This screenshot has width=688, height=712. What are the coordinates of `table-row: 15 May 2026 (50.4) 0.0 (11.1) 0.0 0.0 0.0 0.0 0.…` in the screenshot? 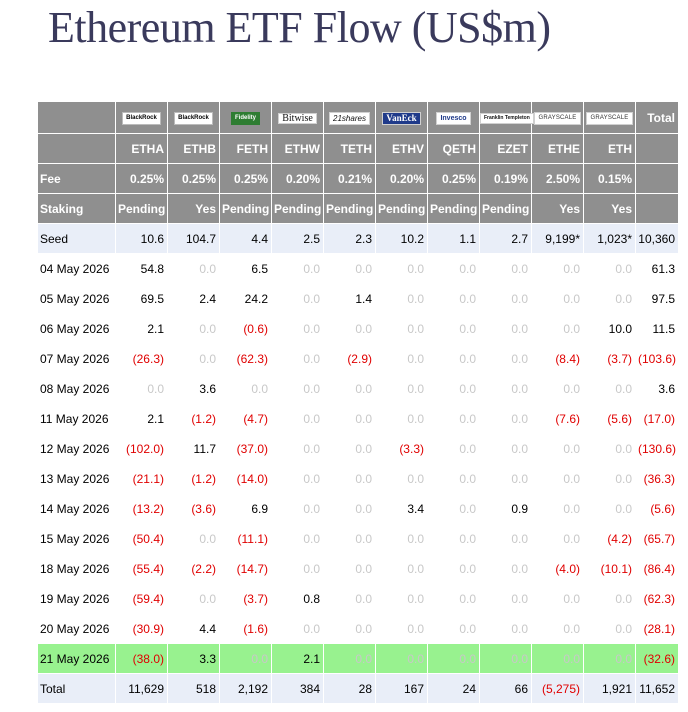 It's located at (358, 538).